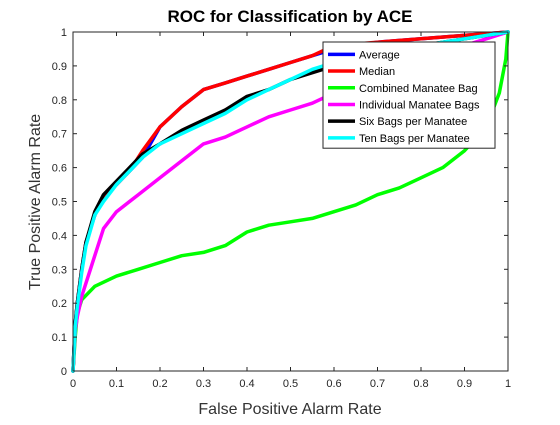 The width and height of the screenshot is (560, 425). I want to click on x-tick-label: 0.3, so click(203, 384).